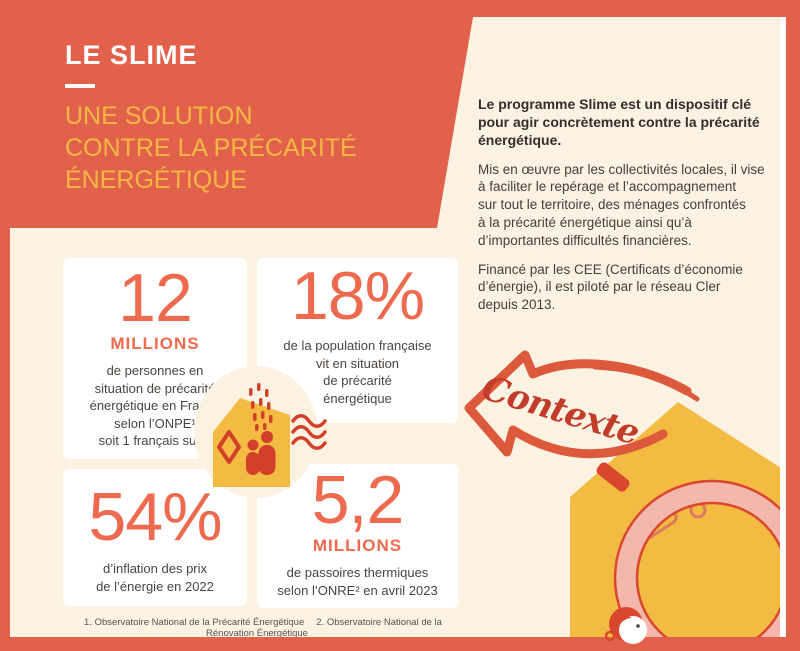 The height and width of the screenshot is (651, 800). I want to click on frame-bottom-bar, so click(400, 644).